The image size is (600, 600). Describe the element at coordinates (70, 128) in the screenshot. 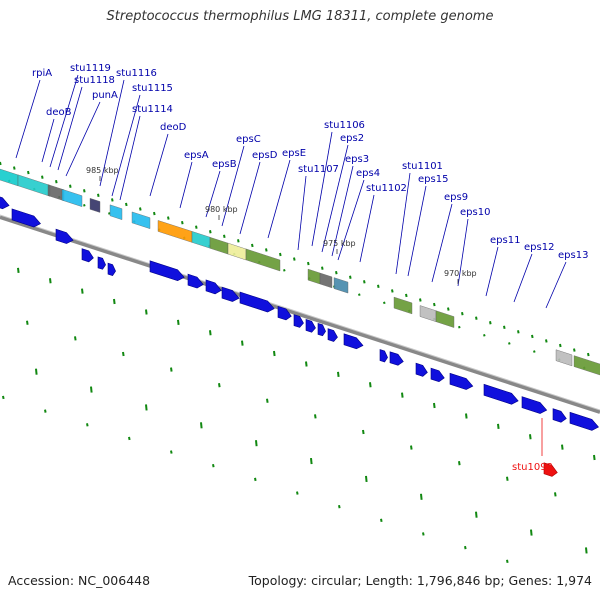

I see `leader-line-stu1118` at that location.